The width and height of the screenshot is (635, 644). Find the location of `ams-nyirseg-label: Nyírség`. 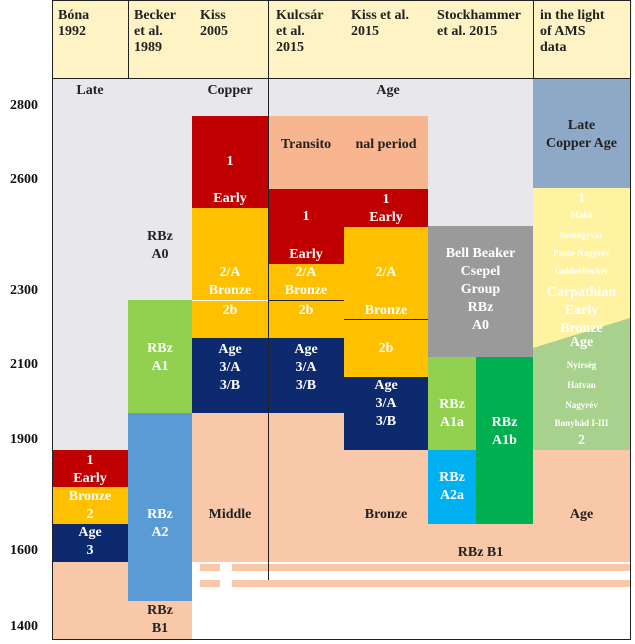

ams-nyirseg-label: Nyírség is located at coordinates (581, 365).